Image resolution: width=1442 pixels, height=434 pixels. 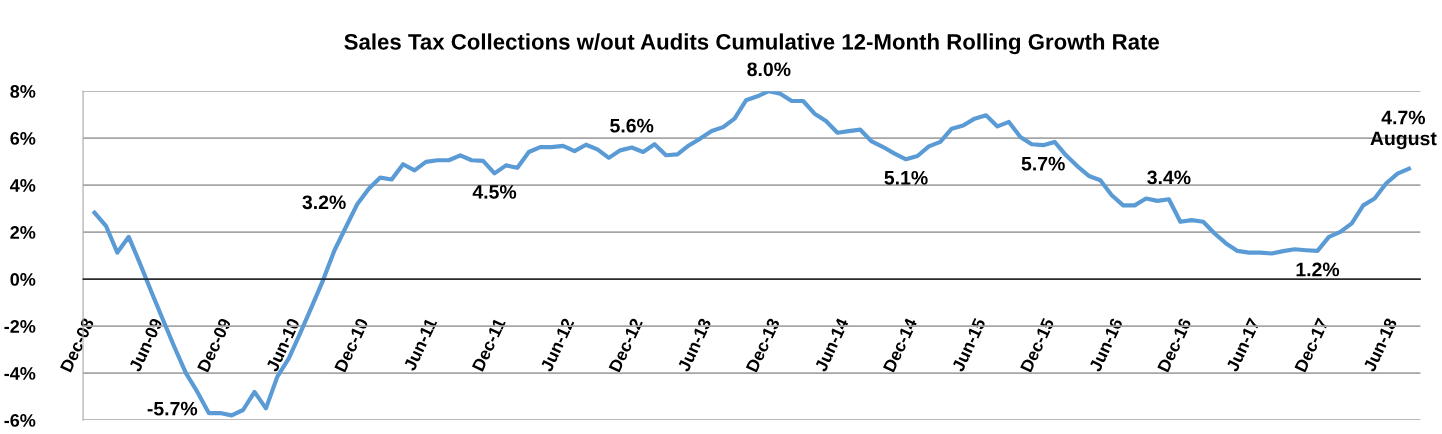 I want to click on annotation: 1.2%, so click(x=1318, y=269).